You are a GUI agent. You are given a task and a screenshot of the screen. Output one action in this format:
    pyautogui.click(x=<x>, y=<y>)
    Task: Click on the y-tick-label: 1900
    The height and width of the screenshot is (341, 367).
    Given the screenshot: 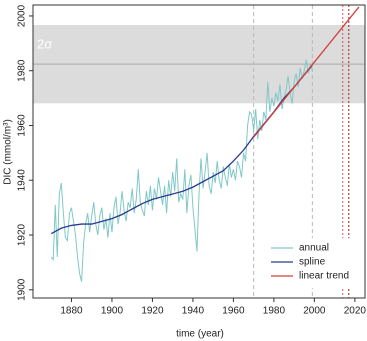 What is the action you would take?
    pyautogui.click(x=22, y=289)
    